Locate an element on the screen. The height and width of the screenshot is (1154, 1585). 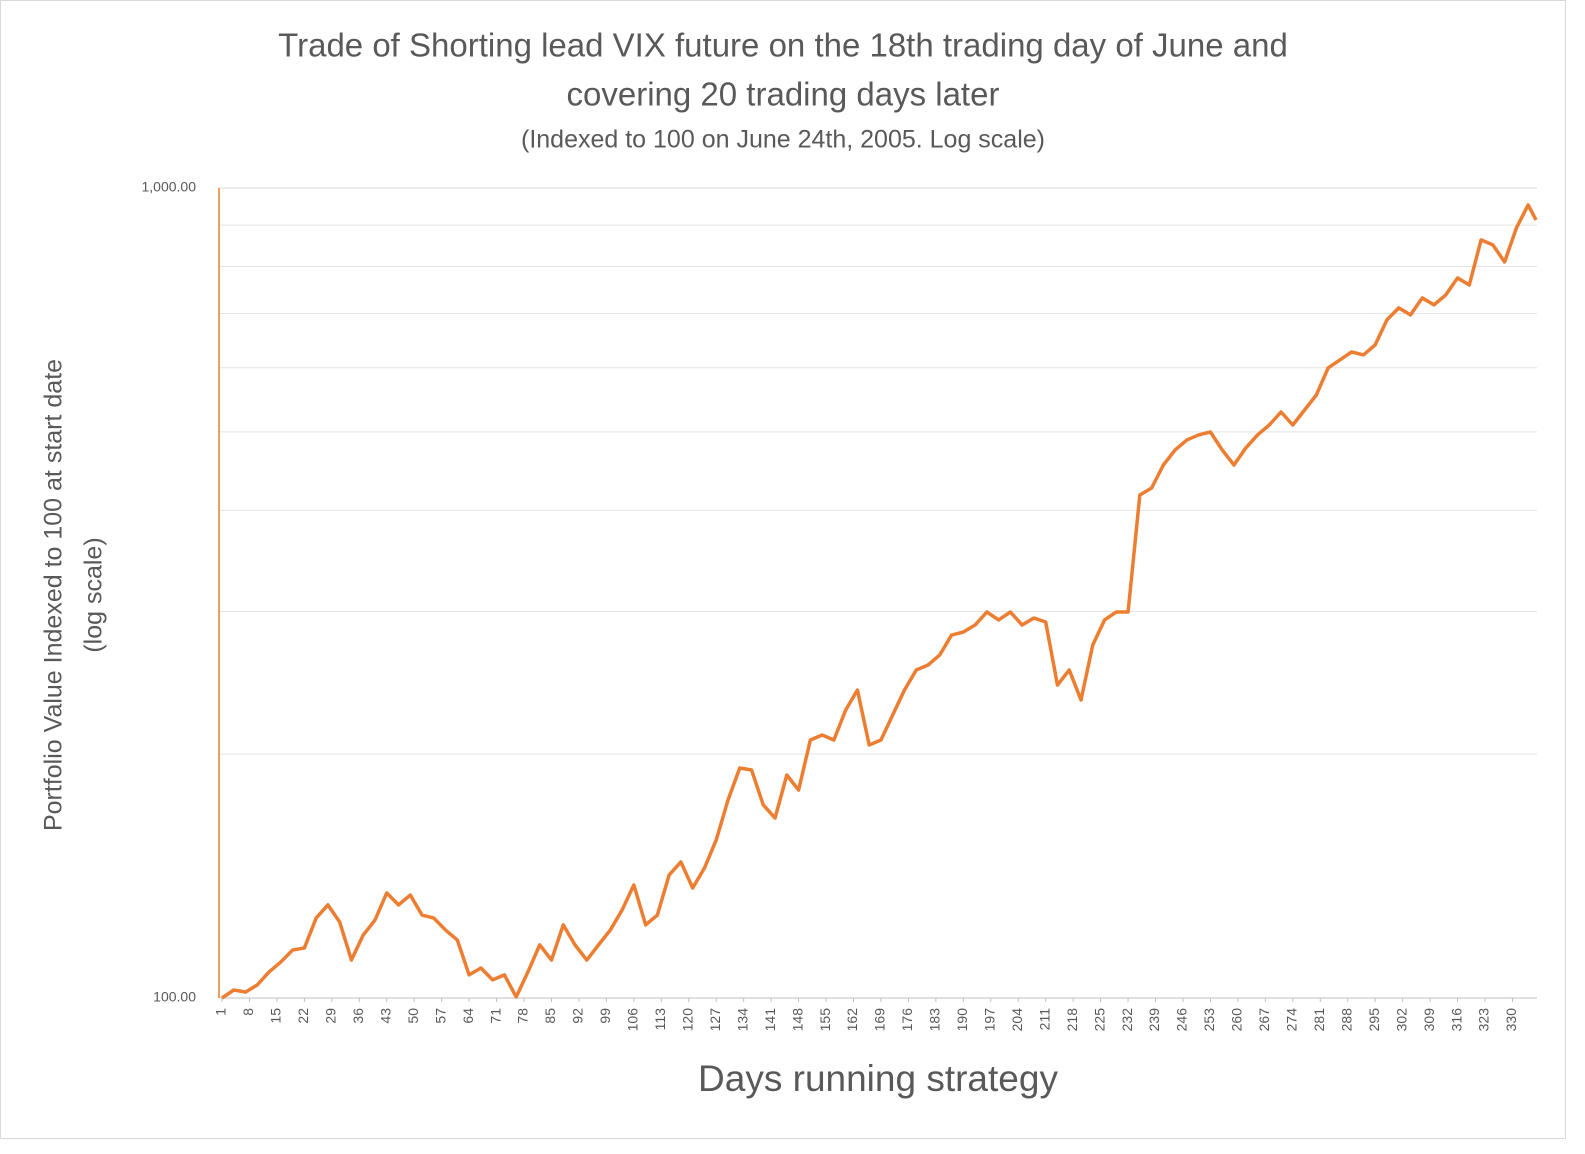
x-tick-label: 155 is located at coordinates (825, 1020).